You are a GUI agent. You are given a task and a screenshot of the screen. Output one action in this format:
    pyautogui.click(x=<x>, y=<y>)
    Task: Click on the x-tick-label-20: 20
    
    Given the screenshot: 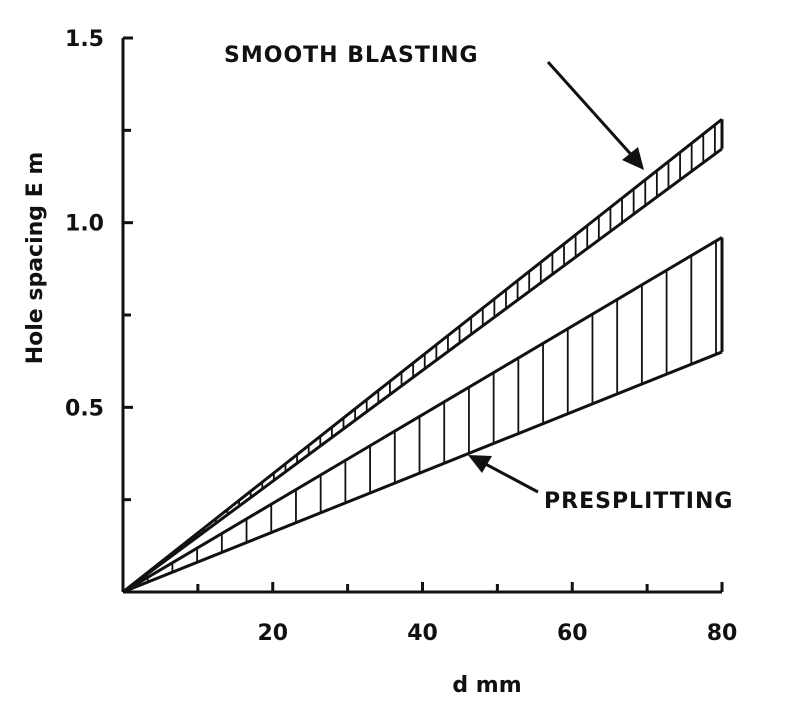 What is the action you would take?
    pyautogui.click(x=272, y=633)
    